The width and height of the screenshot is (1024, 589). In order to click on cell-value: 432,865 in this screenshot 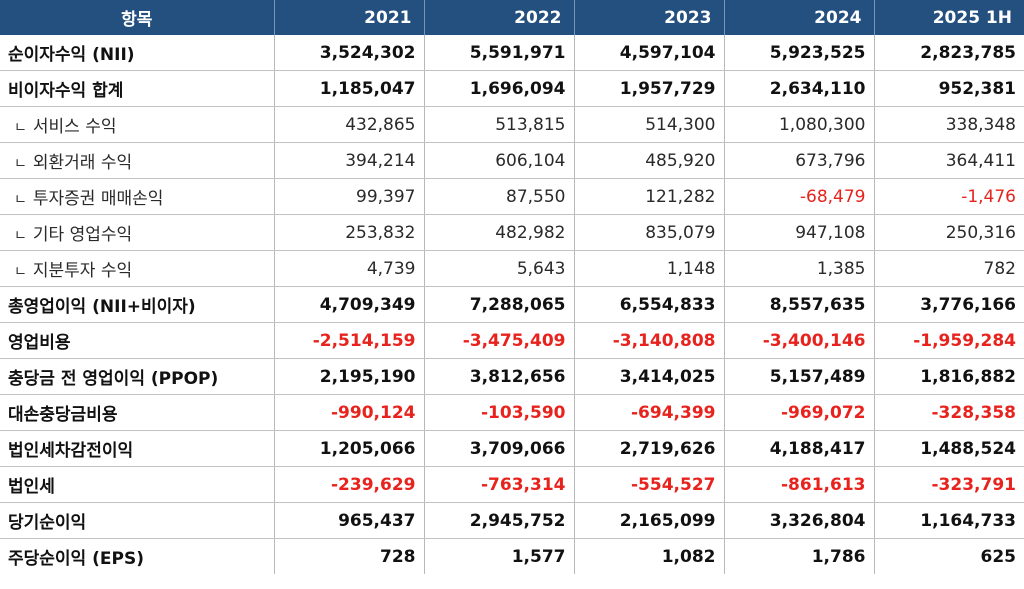, I will do `click(349, 124)`.